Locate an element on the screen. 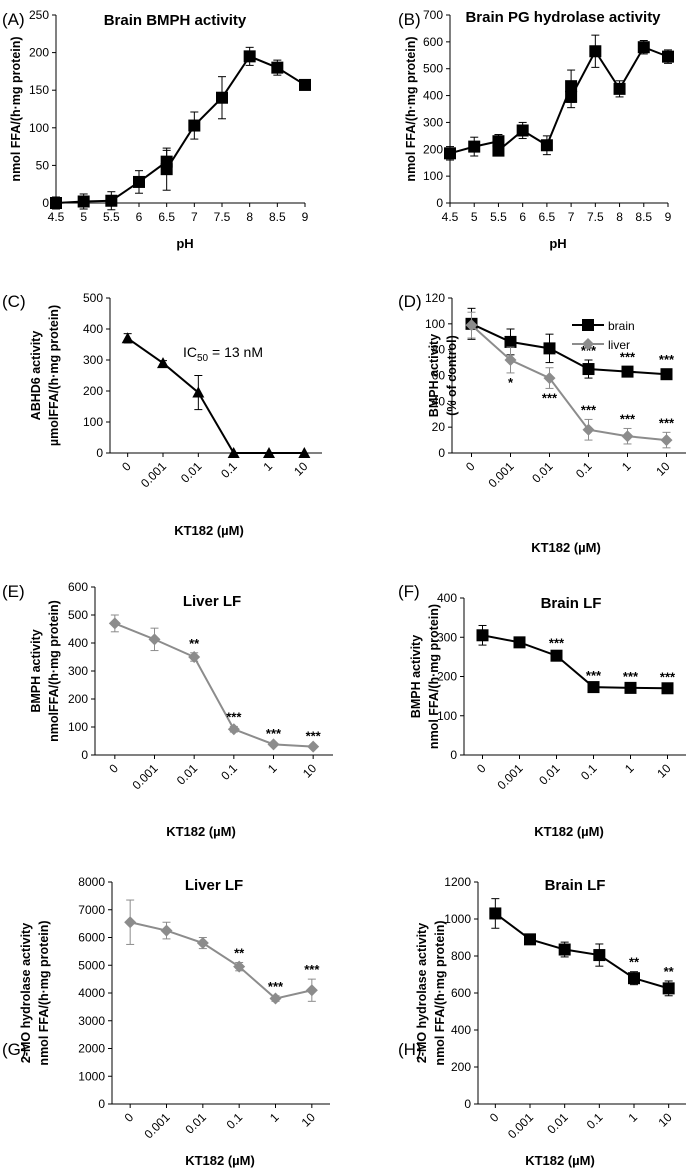 The width and height of the screenshot is (693, 1175). x-tick-label-h: 0.1 is located at coordinates (595, 1121).